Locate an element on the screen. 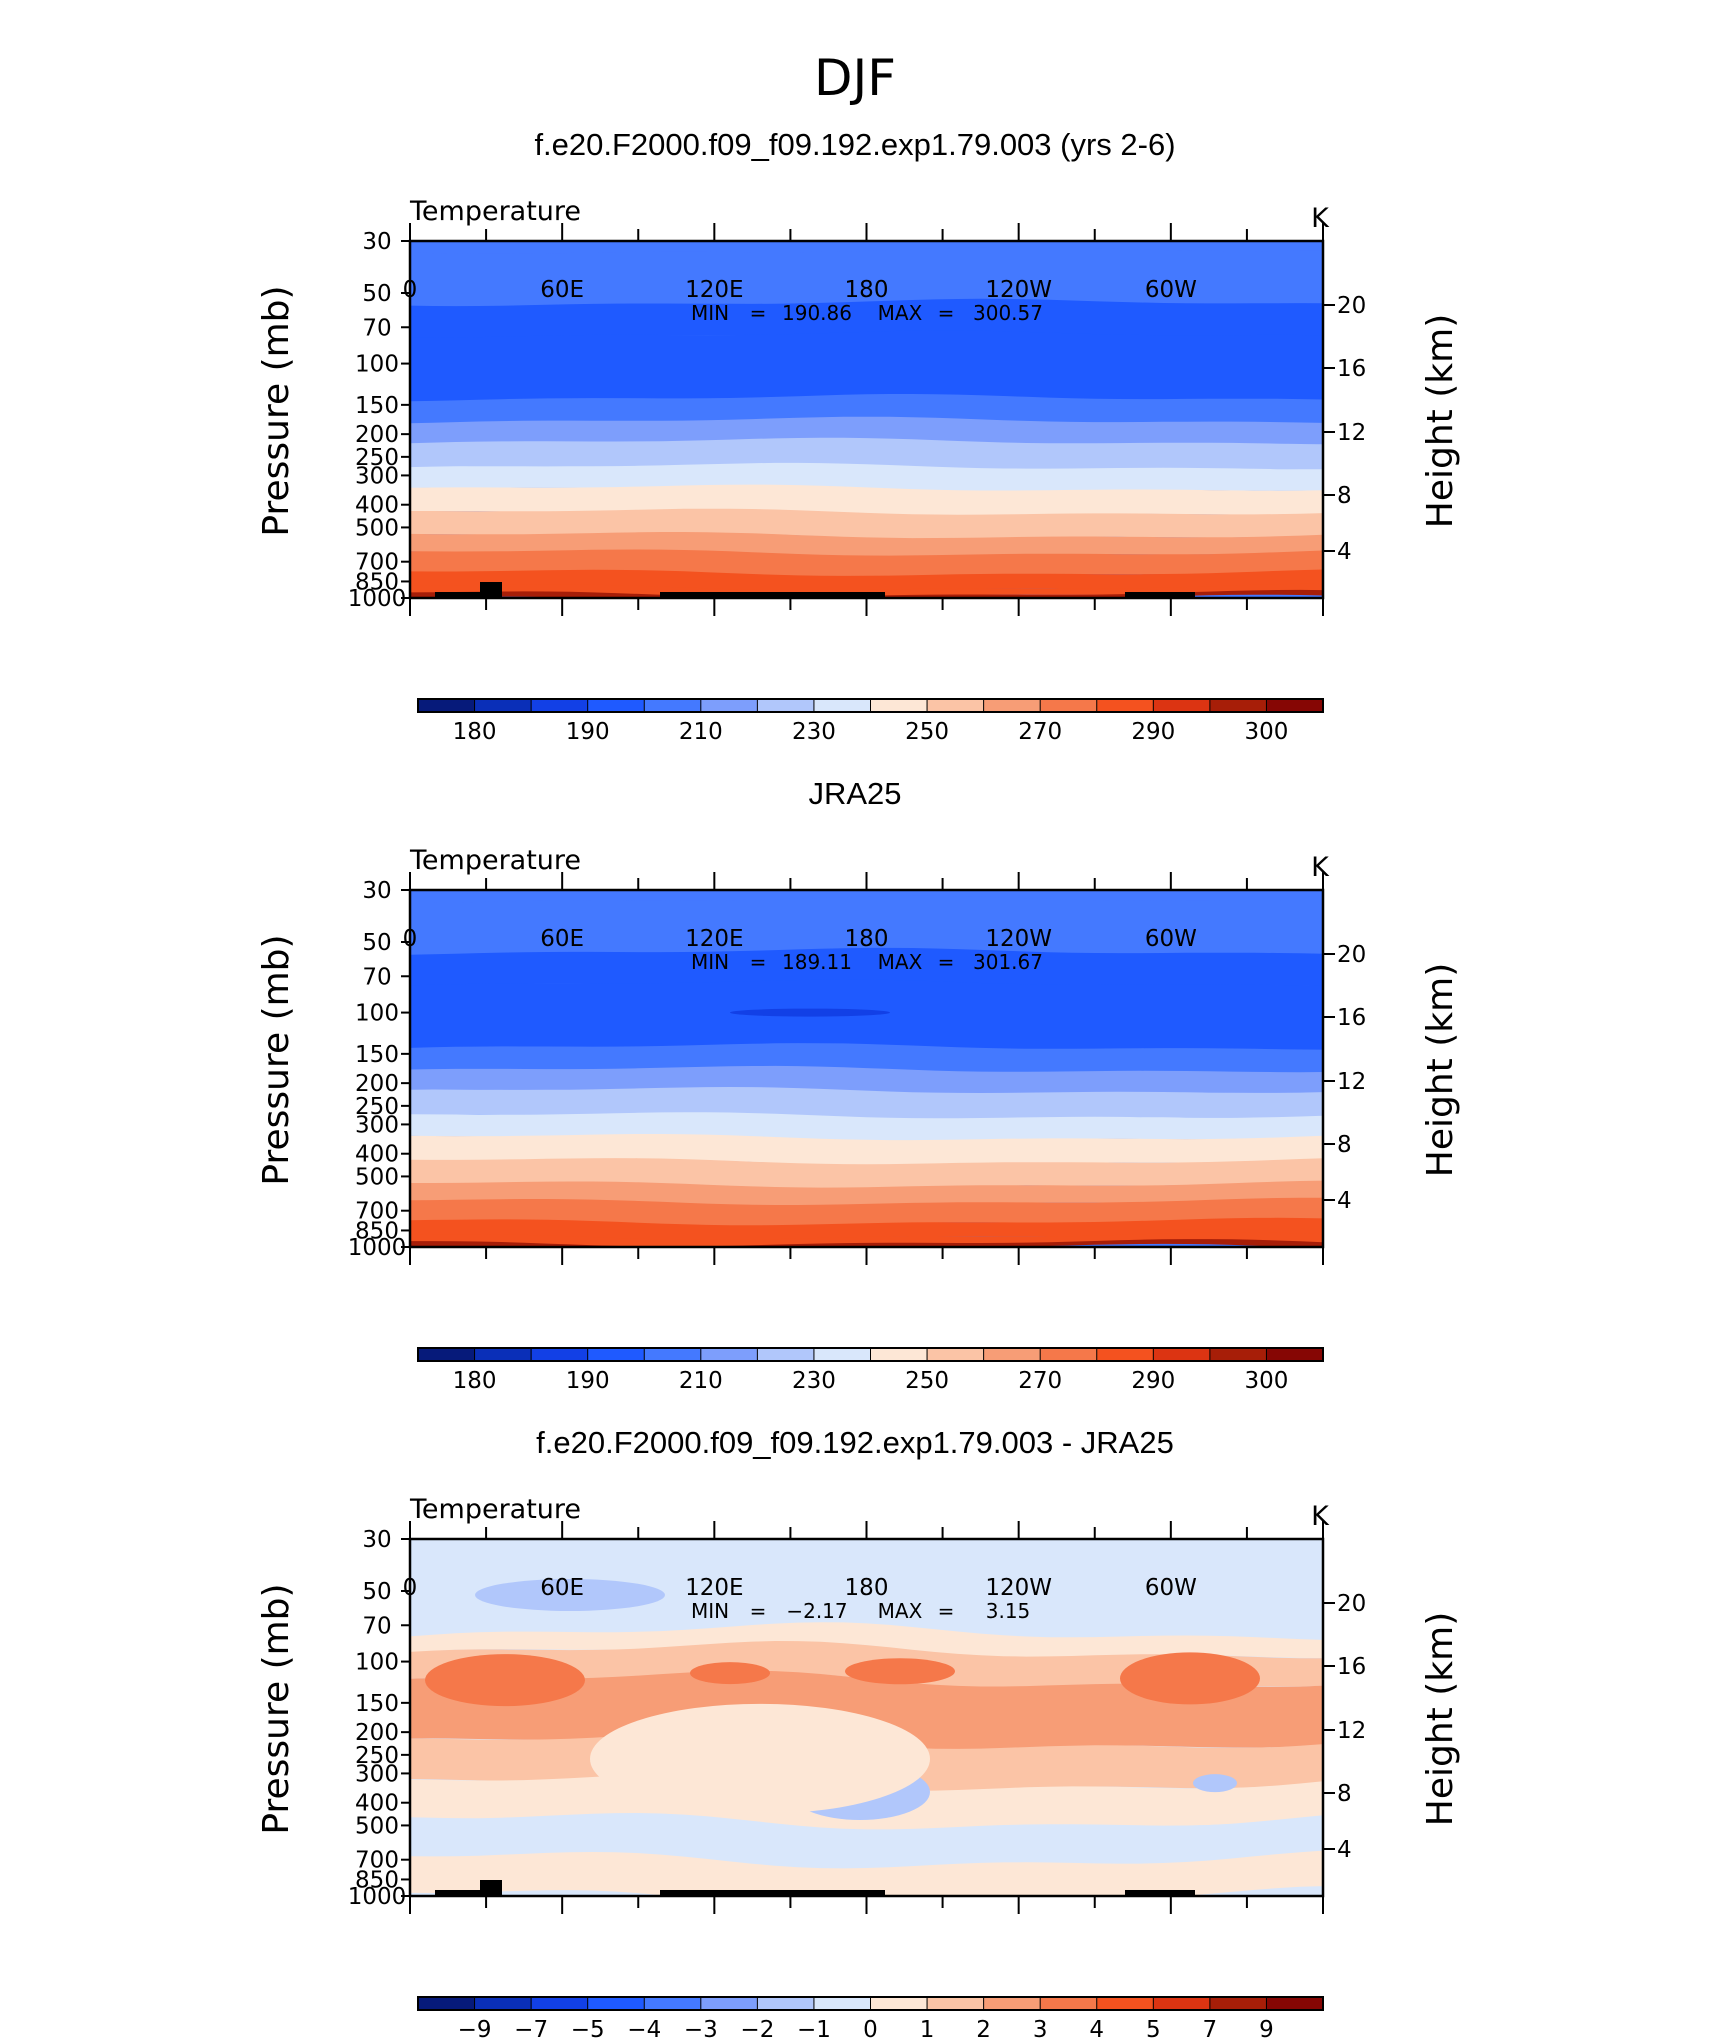 This screenshot has width=1710, height=2038. y-tick-label: 1000 is located at coordinates (377, 1897).